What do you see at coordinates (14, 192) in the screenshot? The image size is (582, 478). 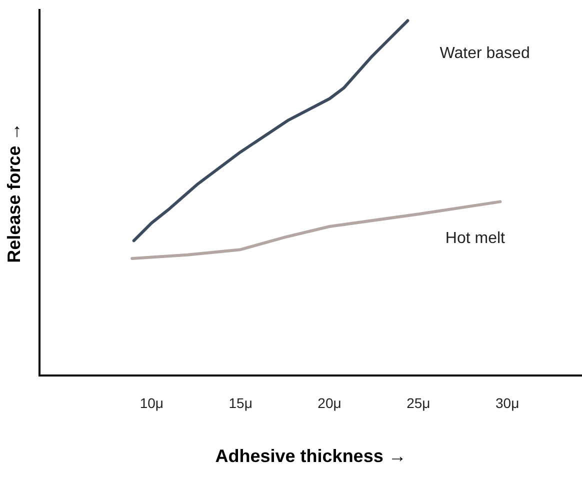 I see `y-axis-title: Release force →` at bounding box center [14, 192].